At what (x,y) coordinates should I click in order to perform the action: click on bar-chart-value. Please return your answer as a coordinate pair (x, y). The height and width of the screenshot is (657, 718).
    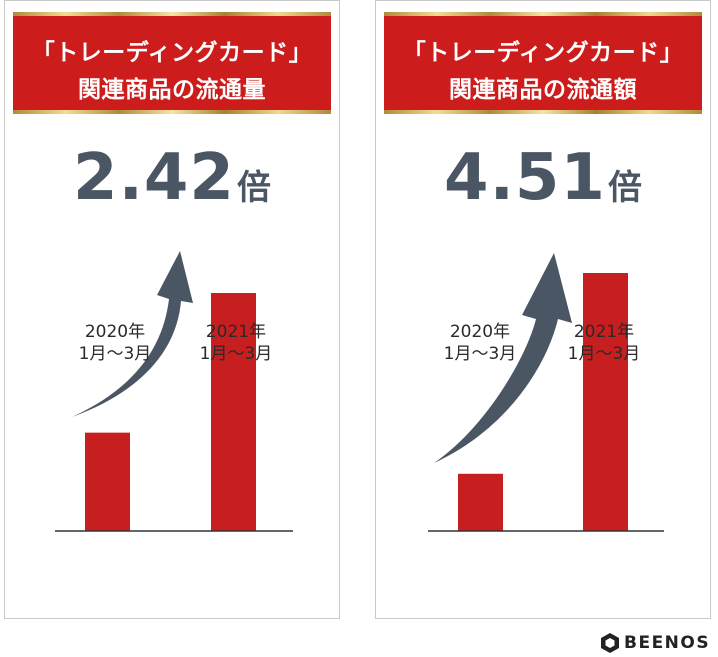
    Looking at the image, I should click on (546, 392).